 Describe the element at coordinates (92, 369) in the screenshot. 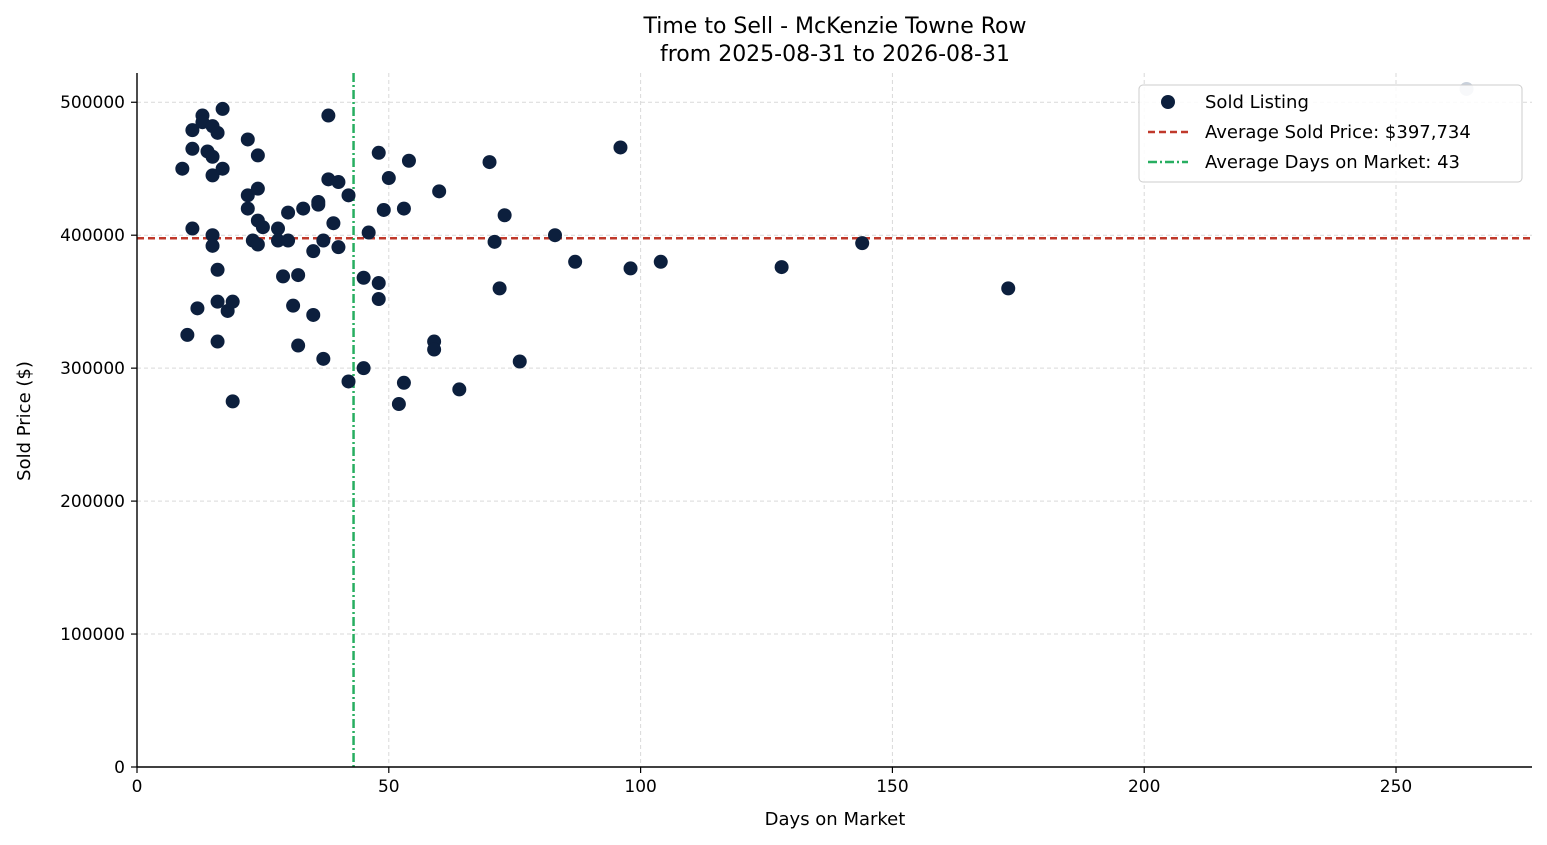

I see `y-tick-label: 300000` at that location.